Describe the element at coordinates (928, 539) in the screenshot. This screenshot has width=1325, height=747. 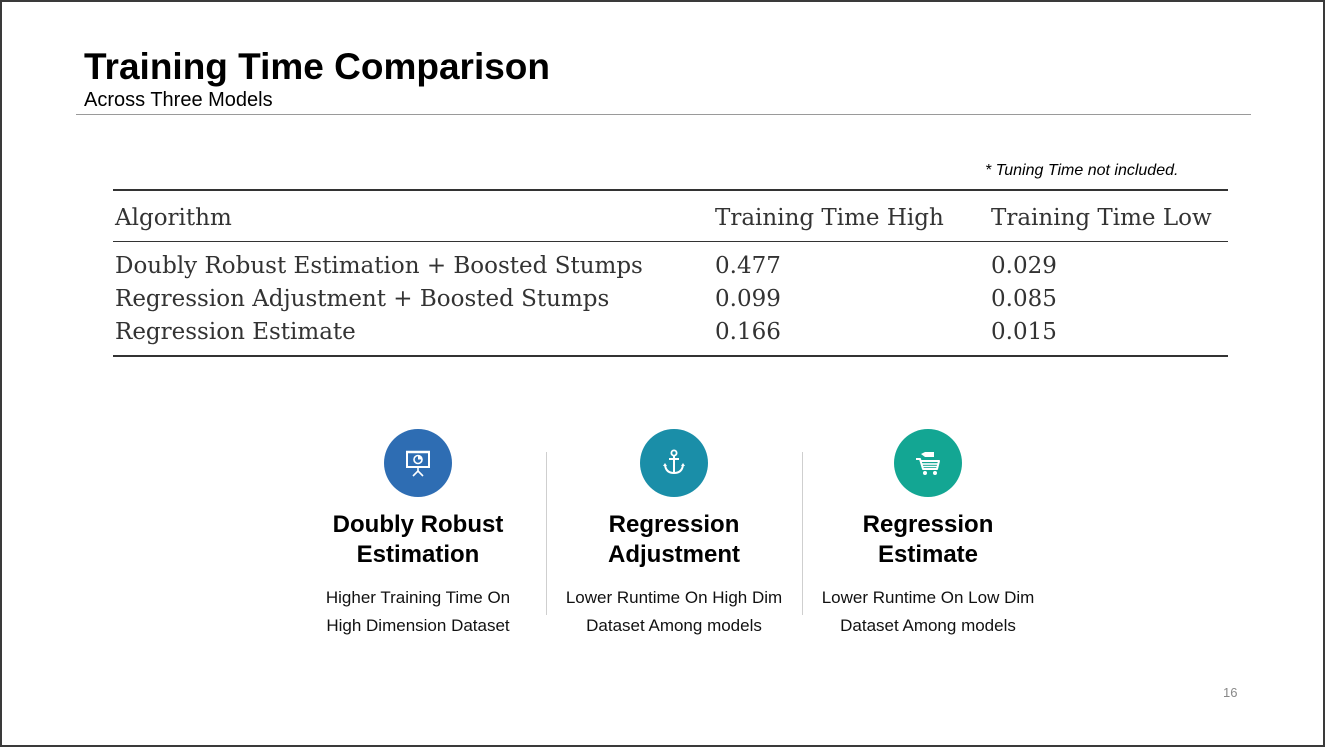
I see `feature-title: Regression Estimate` at that location.